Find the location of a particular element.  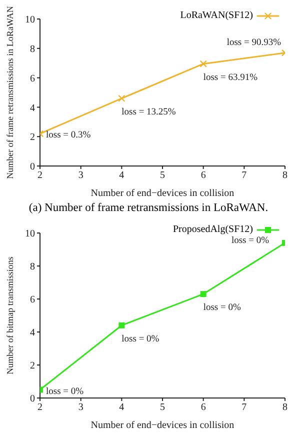

text: (a) Number of frame retransmissions in LoRaWAN. is located at coordinates (149, 208).